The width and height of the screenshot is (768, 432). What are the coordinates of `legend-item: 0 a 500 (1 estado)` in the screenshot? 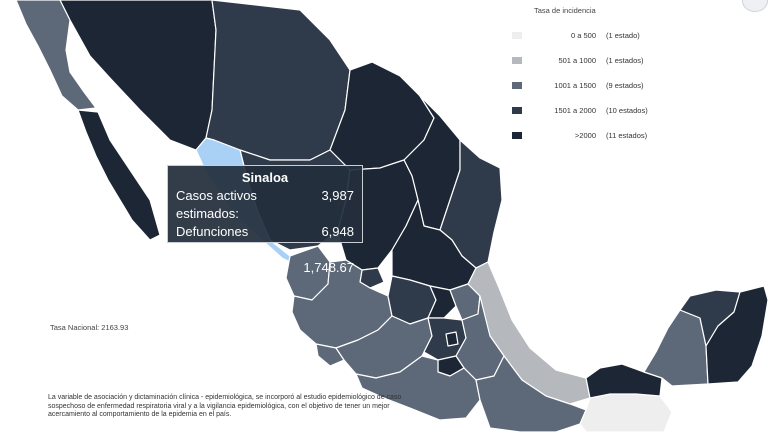 It's located at (632, 35).